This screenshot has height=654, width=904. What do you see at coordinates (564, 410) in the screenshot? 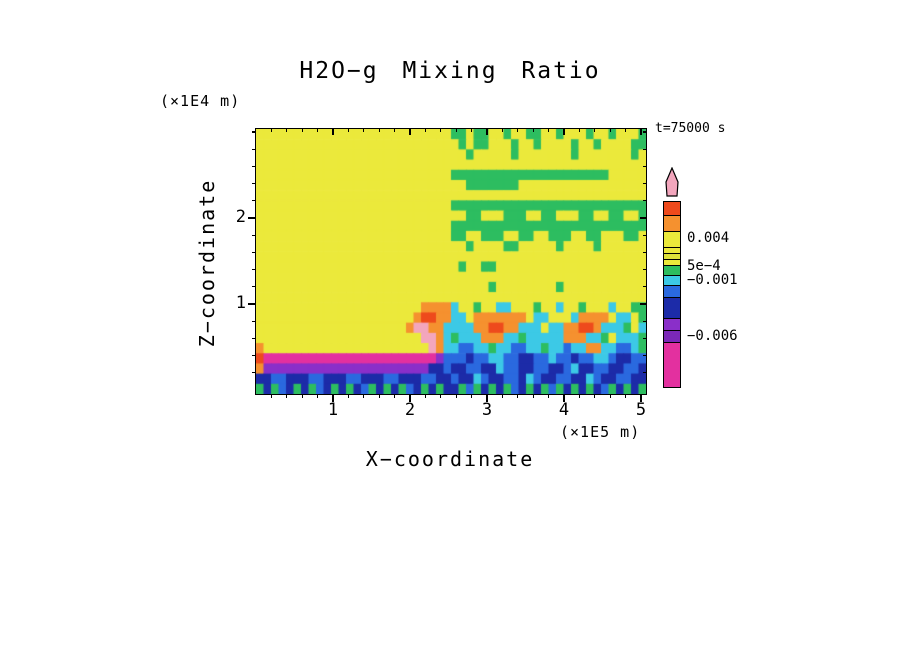
I see `x-tick-label: 4` at bounding box center [564, 410].